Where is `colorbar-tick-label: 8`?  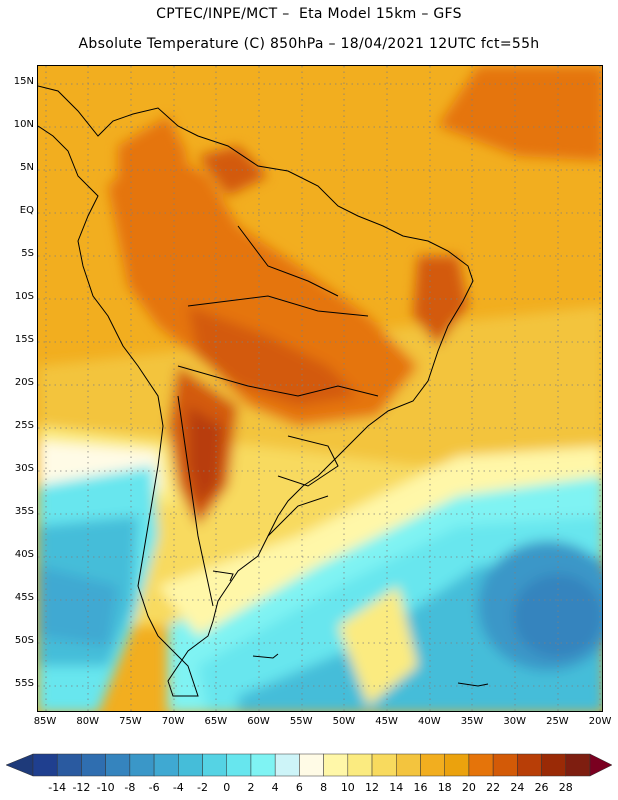
colorbar-tick-label: 8 is located at coordinates (324, 787).